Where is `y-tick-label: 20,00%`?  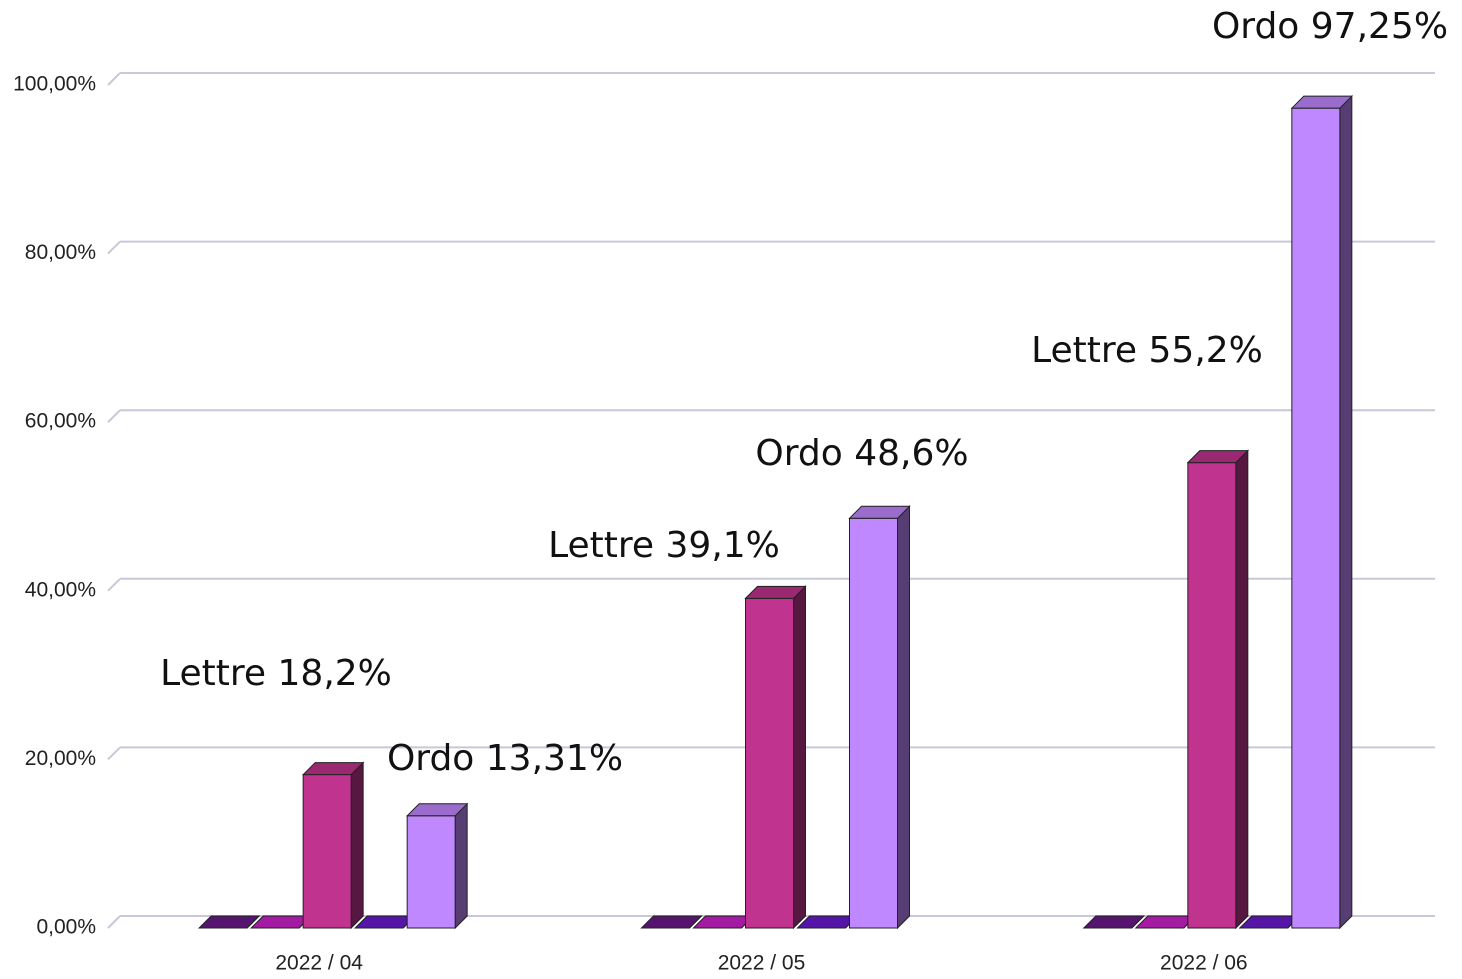 y-tick-label: 20,00% is located at coordinates (60, 758).